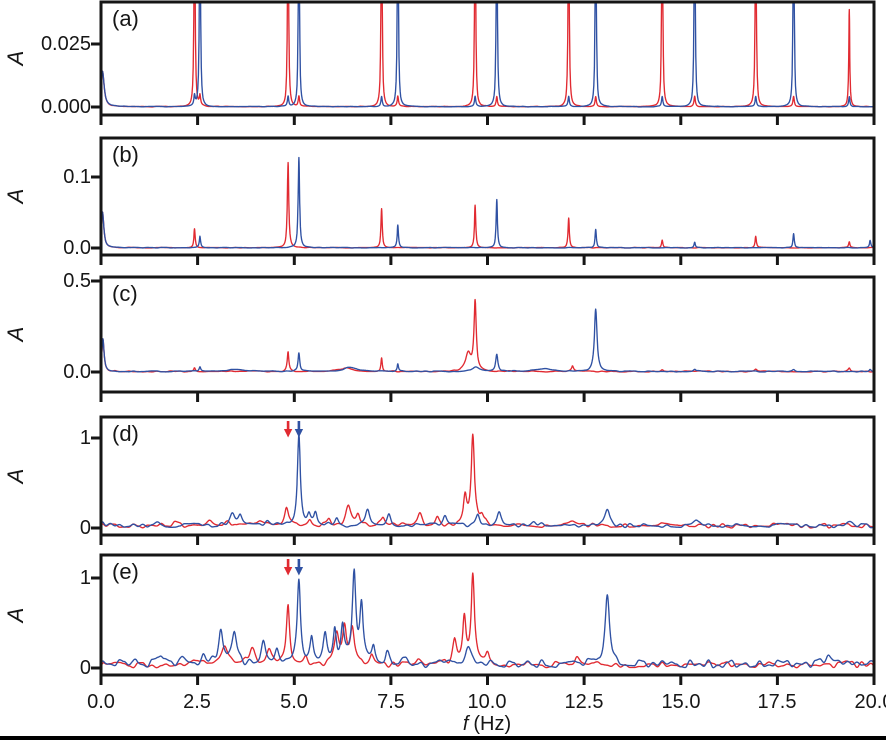  Describe the element at coordinates (465, 724) in the screenshot. I see `x-axis-variable: f` at that location.